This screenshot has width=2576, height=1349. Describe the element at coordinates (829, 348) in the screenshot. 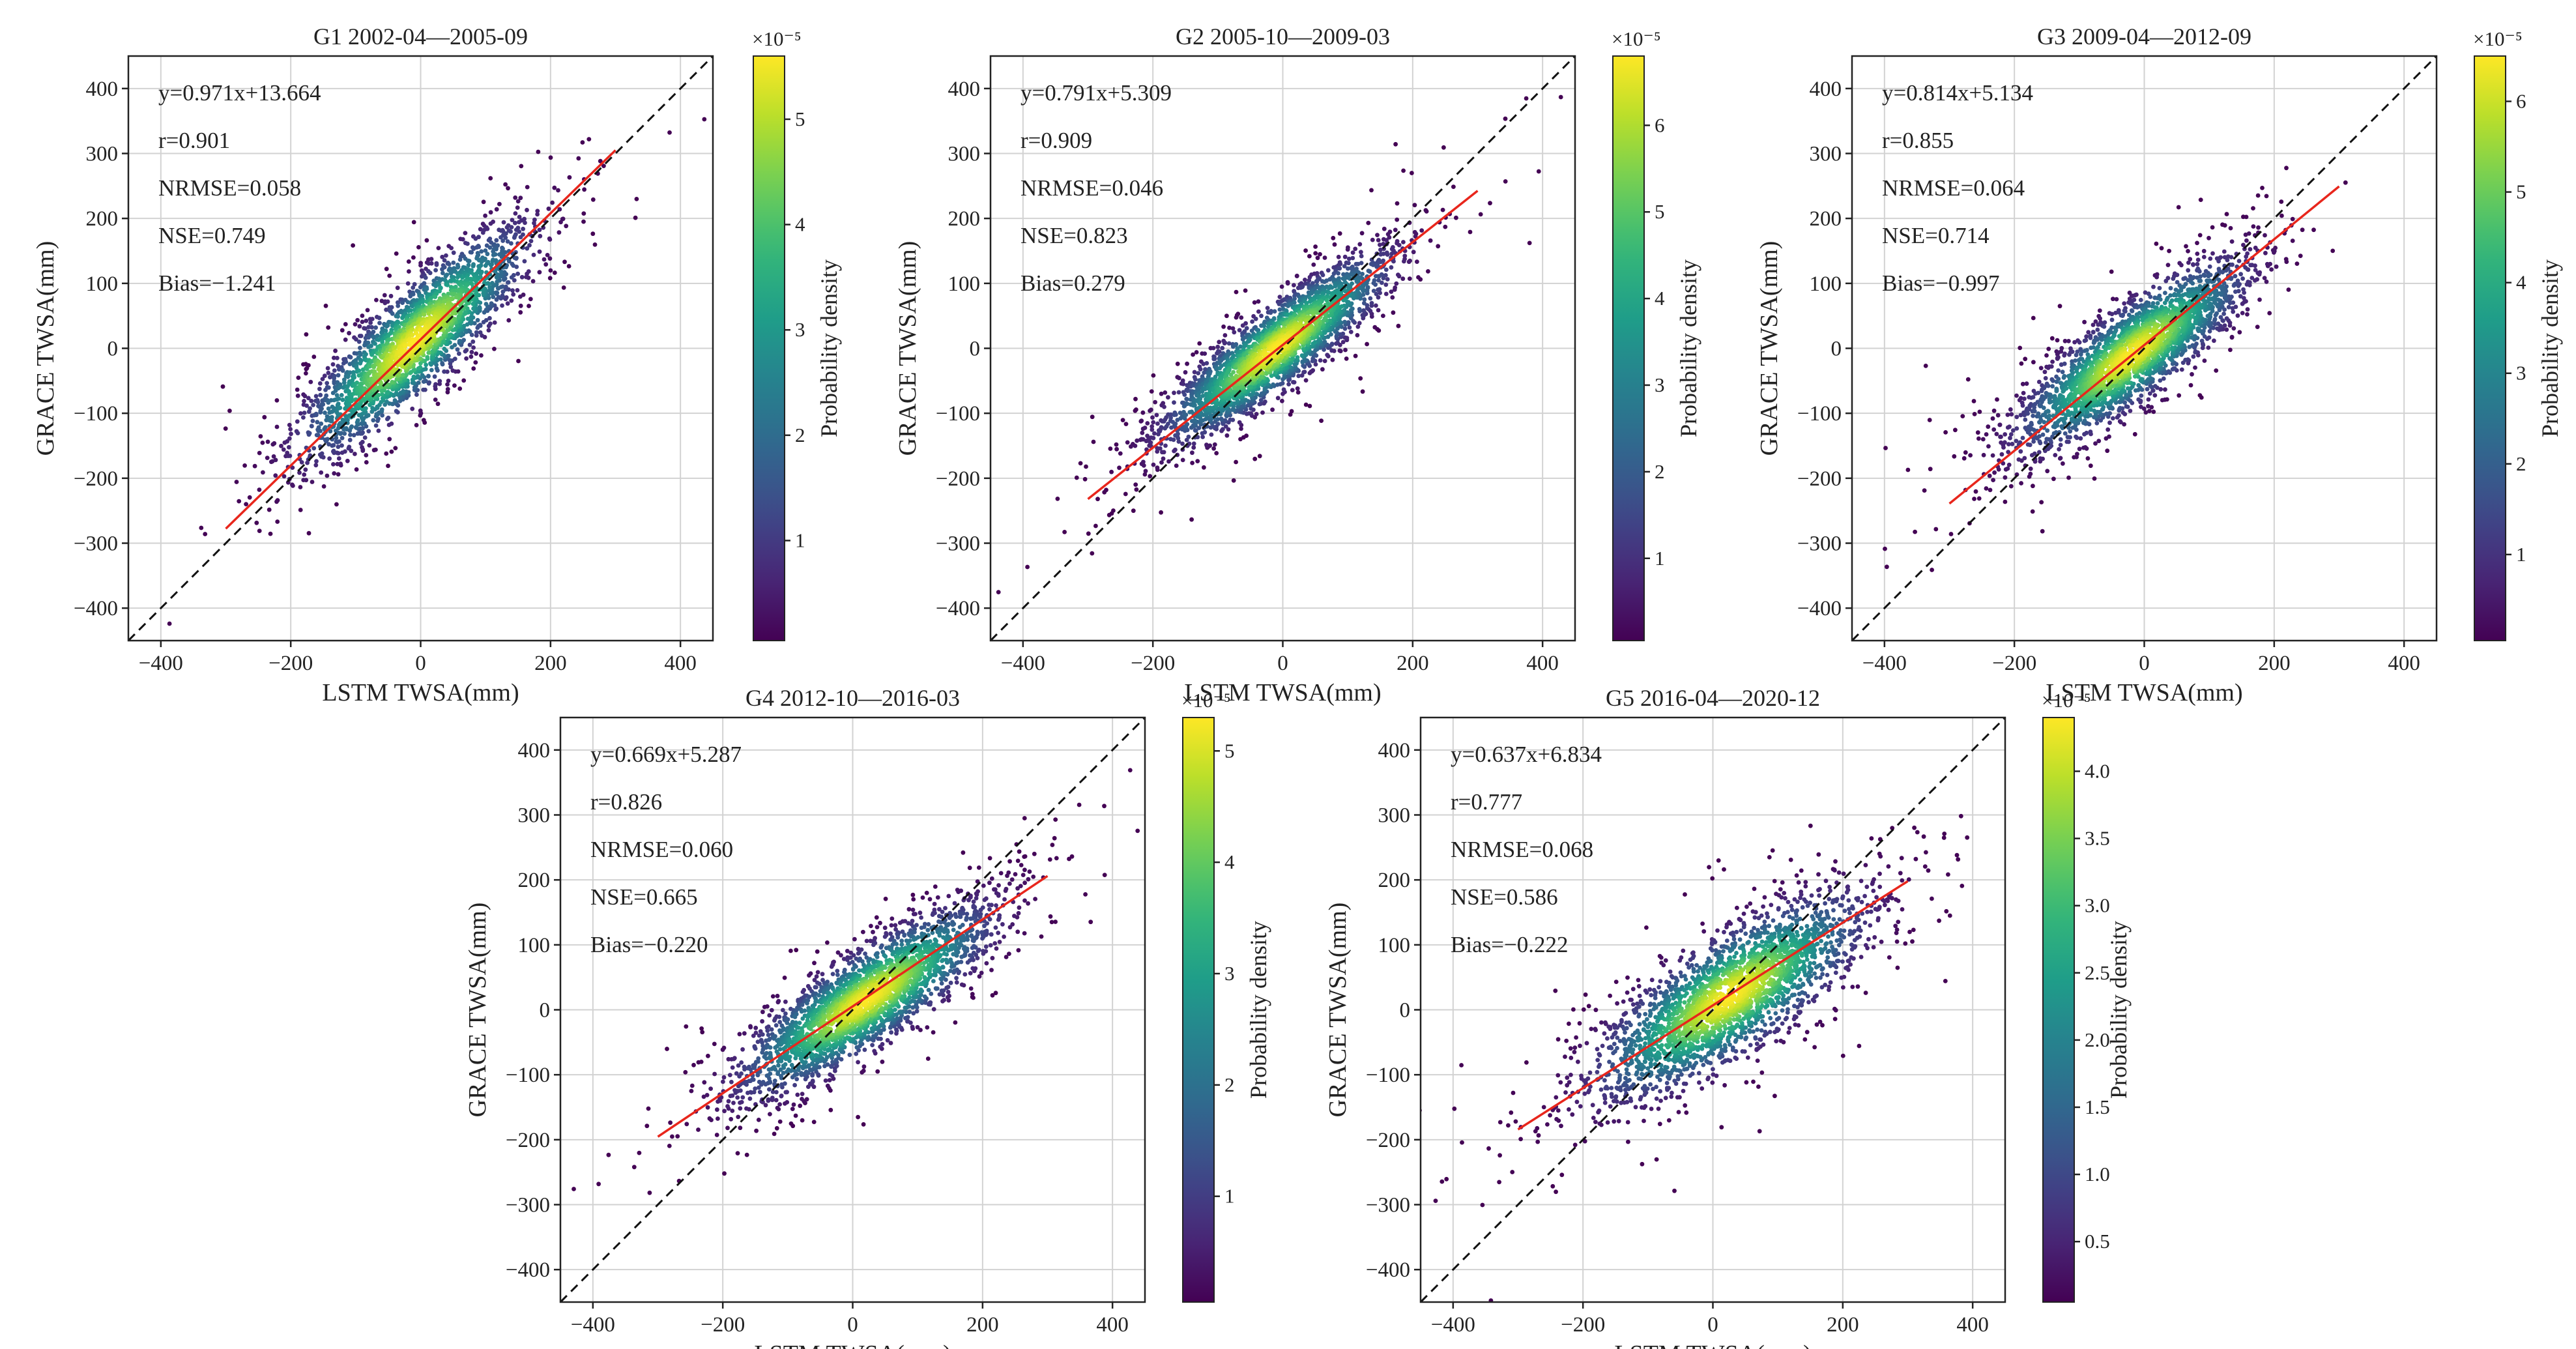

I see `colorbar-label: Probability density` at that location.